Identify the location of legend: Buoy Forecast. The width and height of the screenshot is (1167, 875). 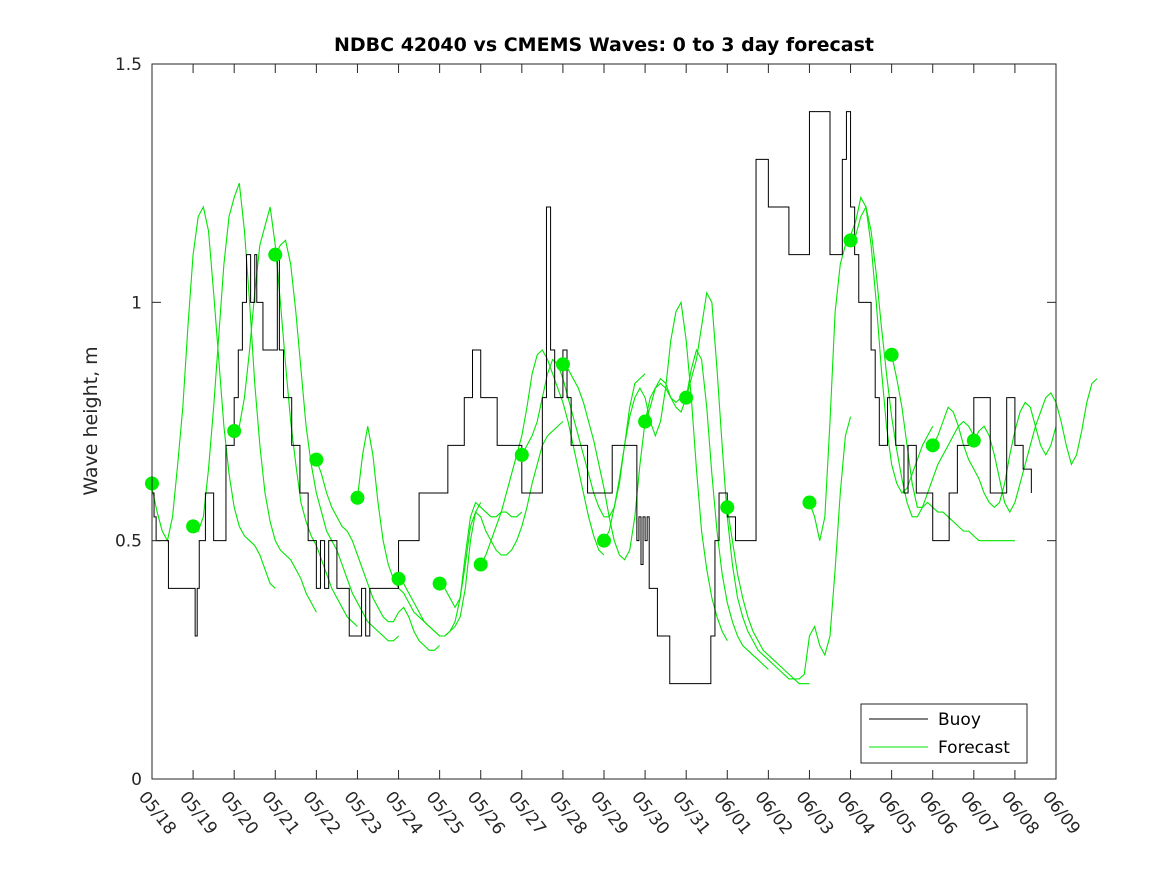
(944, 733).